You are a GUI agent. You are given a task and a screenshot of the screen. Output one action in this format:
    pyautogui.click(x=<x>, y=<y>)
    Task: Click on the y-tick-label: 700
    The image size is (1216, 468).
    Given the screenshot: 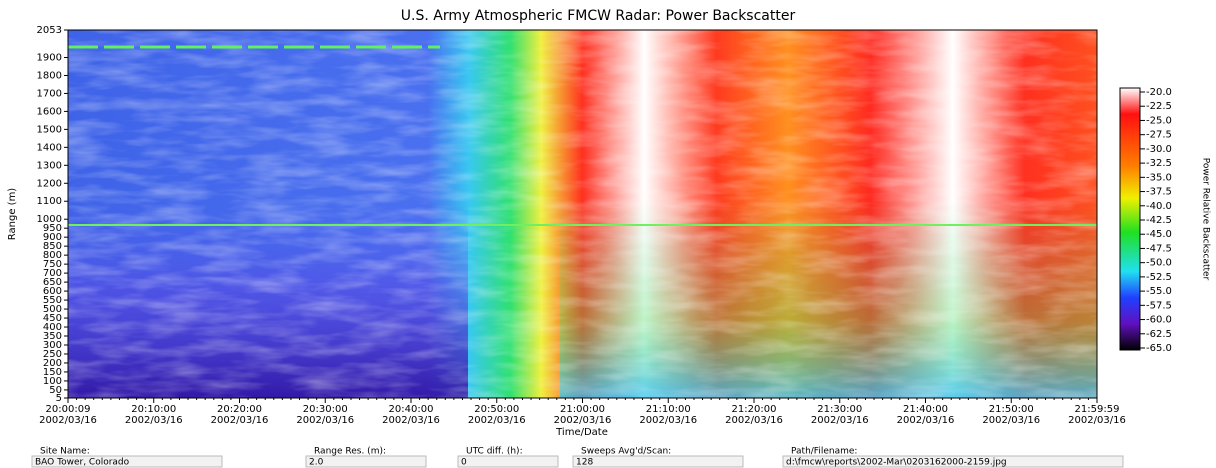 What is the action you would take?
    pyautogui.click(x=52, y=273)
    